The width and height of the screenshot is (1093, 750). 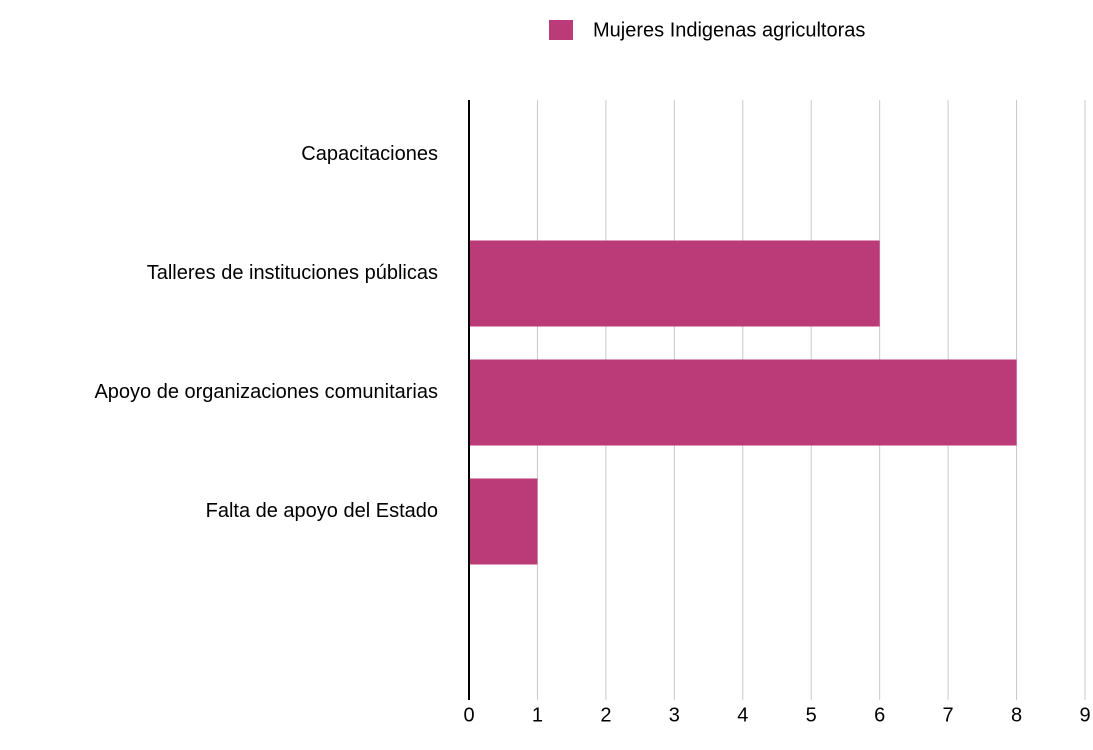 I want to click on x-tick-label: 6, so click(x=879, y=715).